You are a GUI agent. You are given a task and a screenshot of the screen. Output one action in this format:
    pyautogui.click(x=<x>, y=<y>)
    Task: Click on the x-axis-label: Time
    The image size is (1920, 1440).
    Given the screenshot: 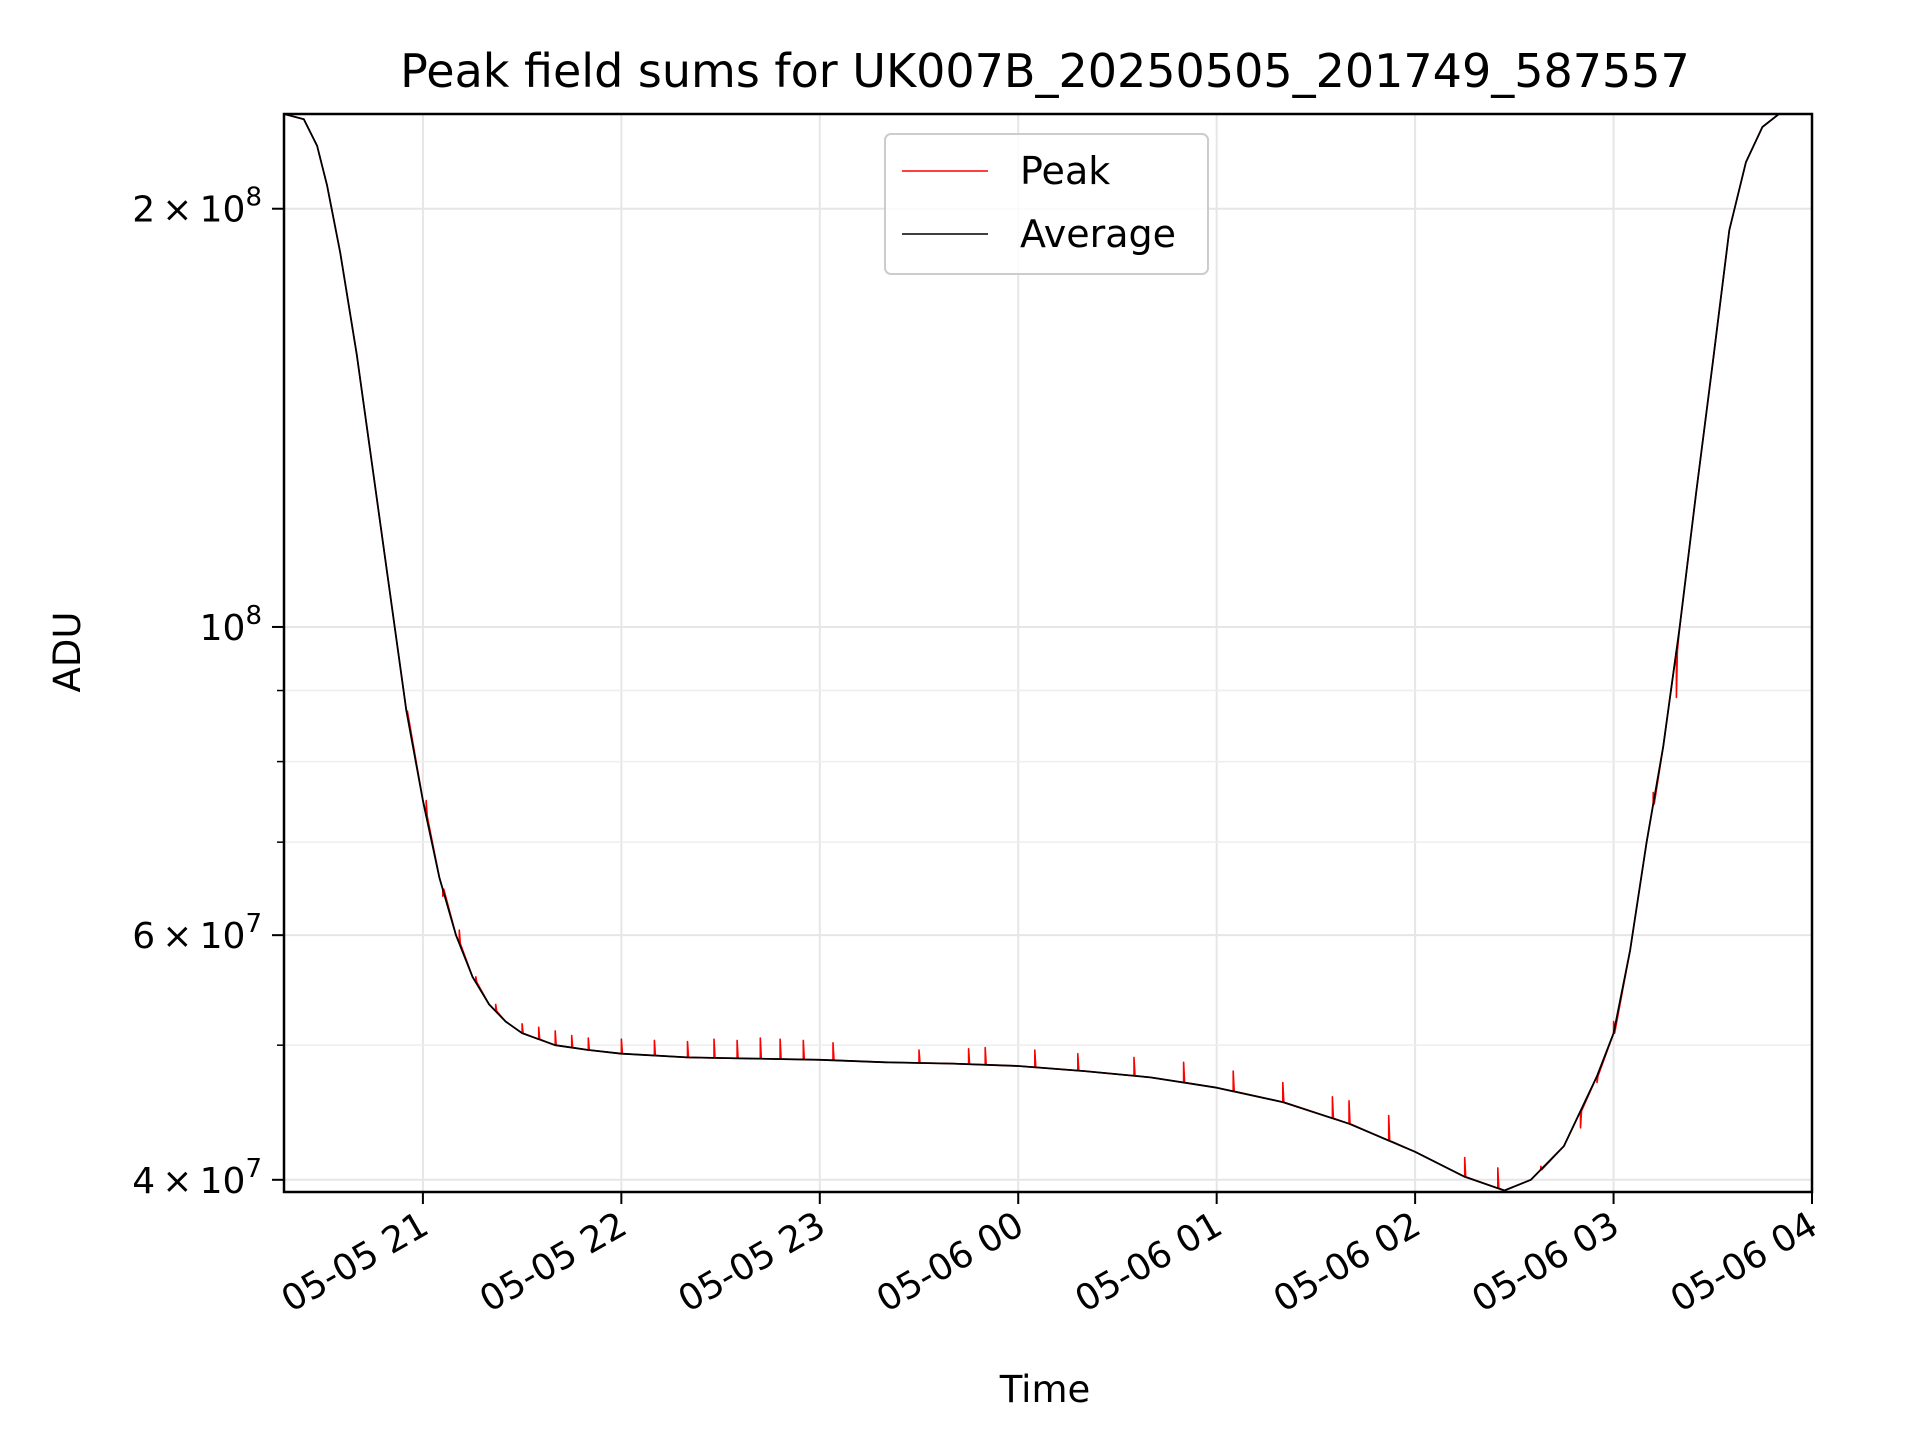 What is the action you would take?
    pyautogui.click(x=1045, y=1389)
    